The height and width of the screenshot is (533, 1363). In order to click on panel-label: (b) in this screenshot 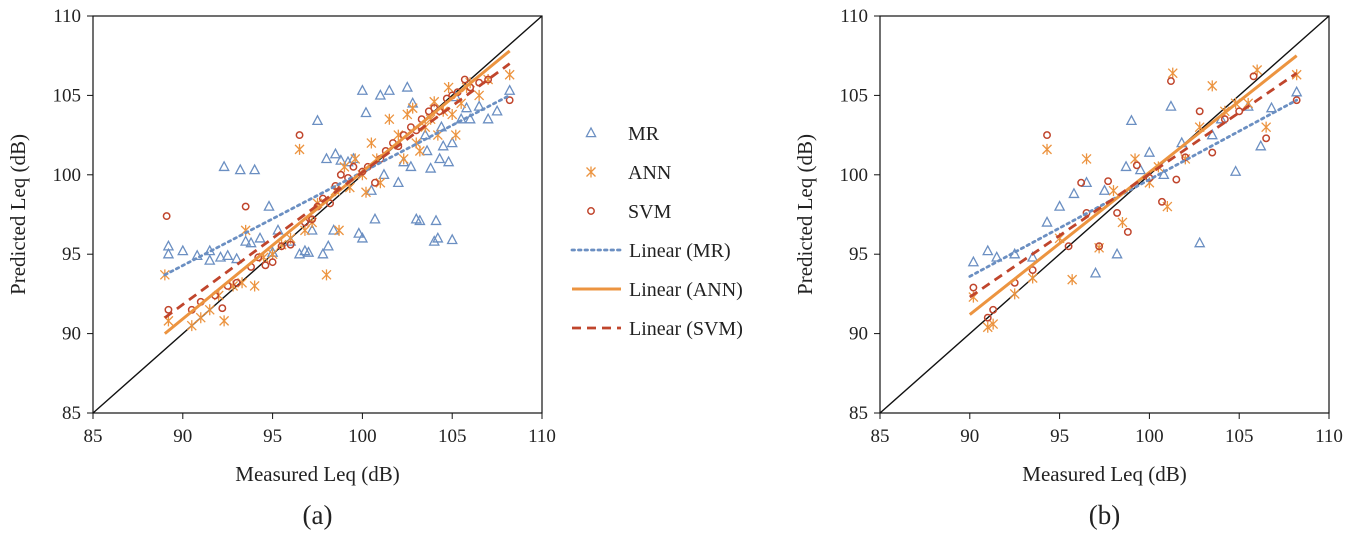, I will do `click(1104, 515)`.